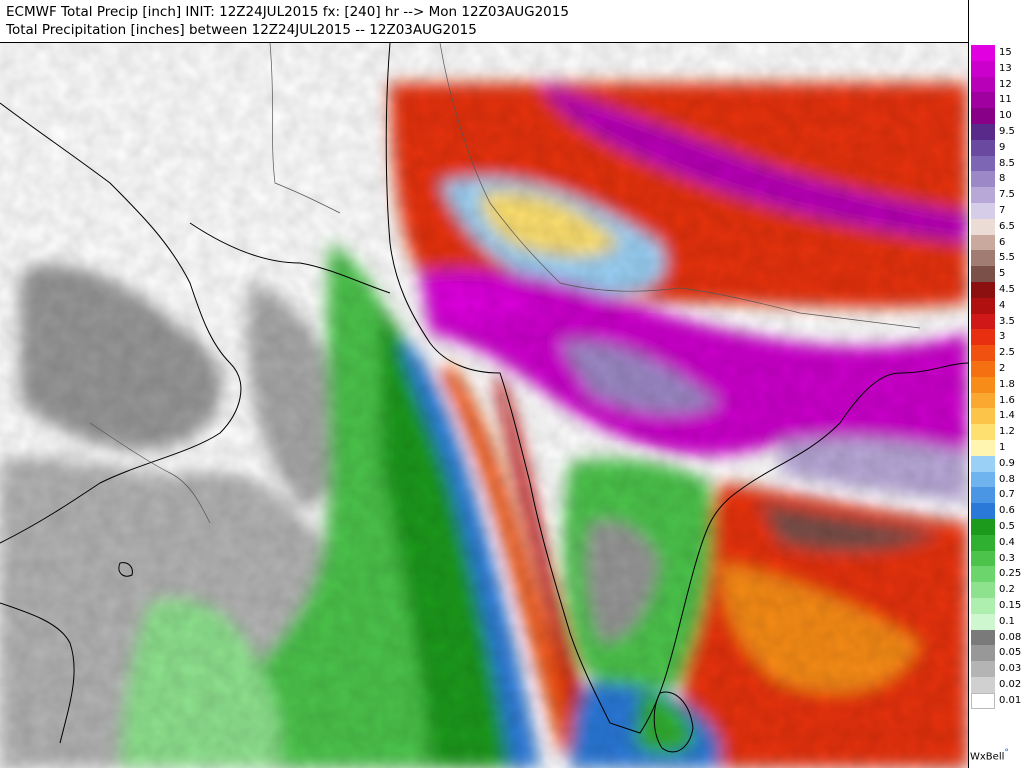 The image size is (1024, 768). What do you see at coordinates (1002, 242) in the screenshot?
I see `legend-label: 6` at bounding box center [1002, 242].